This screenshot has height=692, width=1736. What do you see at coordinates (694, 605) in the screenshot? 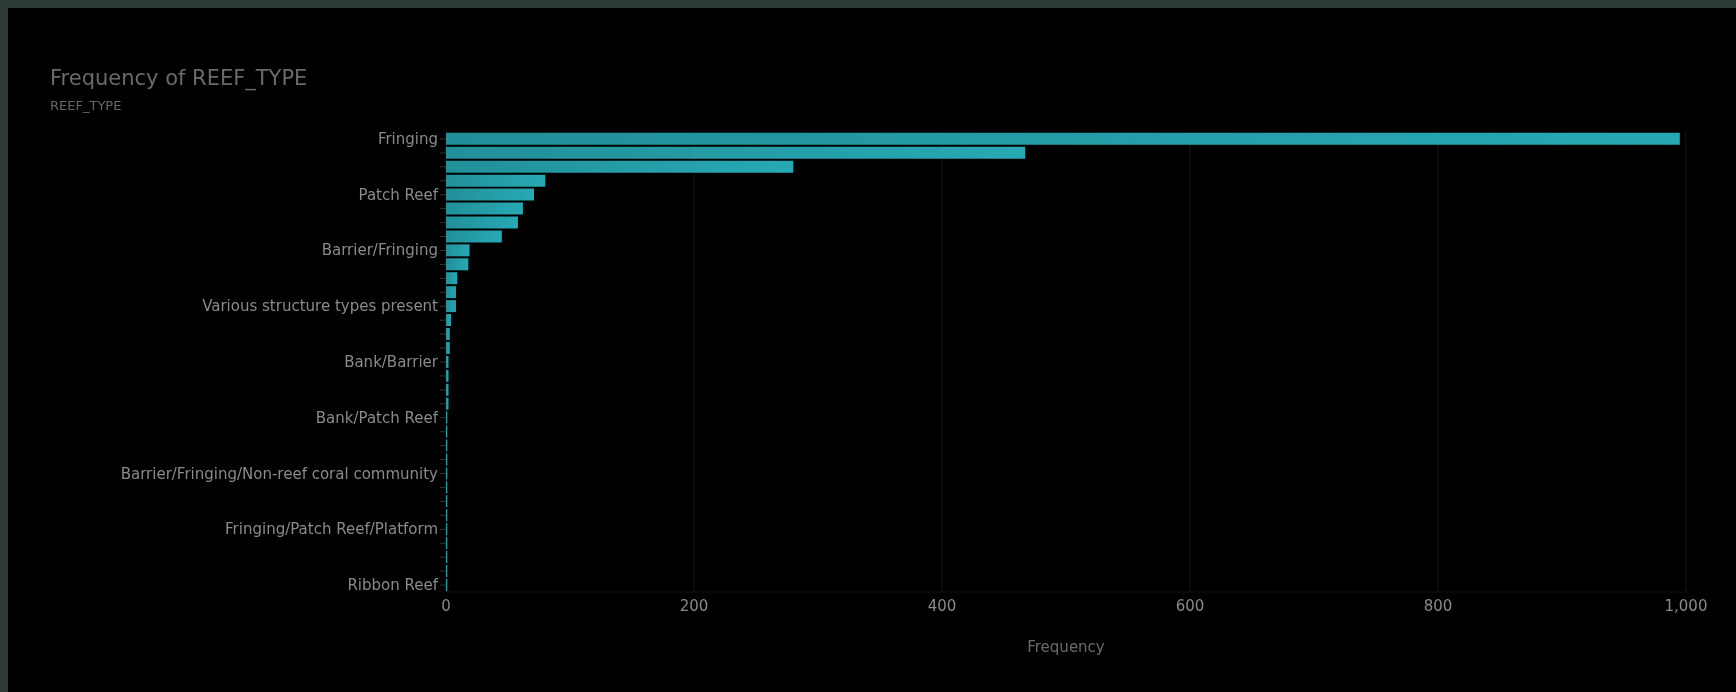
I see `x-tick-label: 200` at bounding box center [694, 605].